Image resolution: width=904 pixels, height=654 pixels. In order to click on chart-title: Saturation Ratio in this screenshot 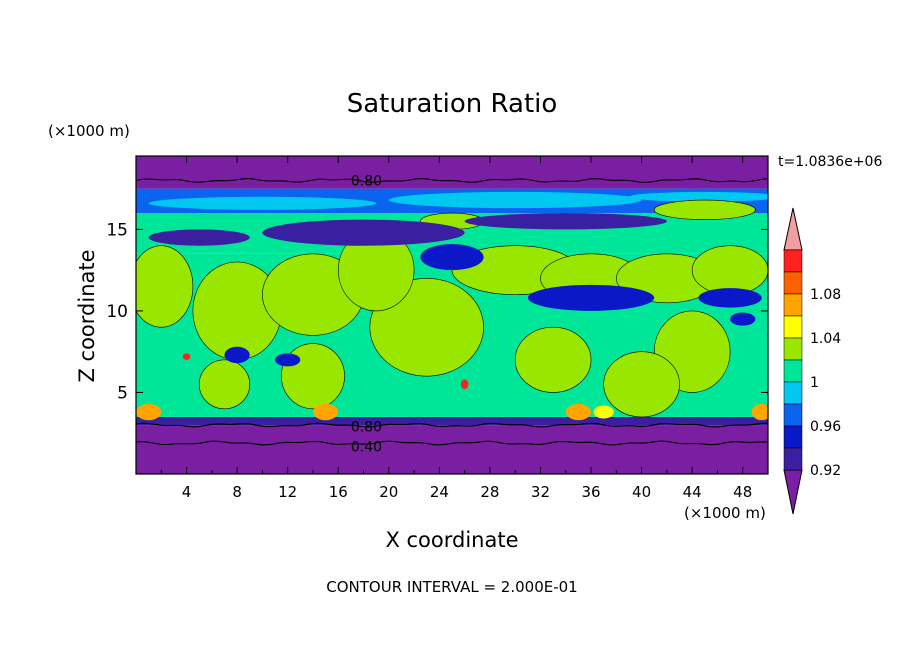, I will do `click(452, 104)`.